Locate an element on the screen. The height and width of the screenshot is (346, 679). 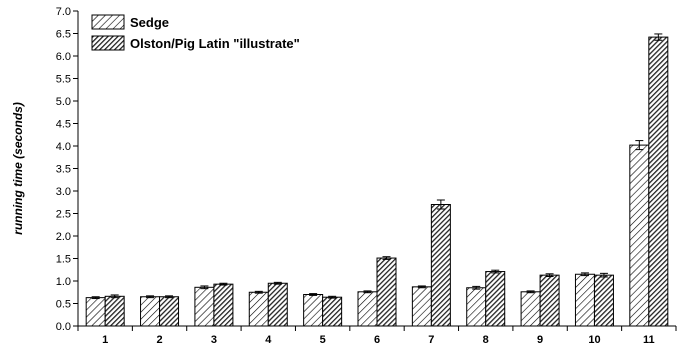
y-tick-label: 2.5 is located at coordinates (63, 215).